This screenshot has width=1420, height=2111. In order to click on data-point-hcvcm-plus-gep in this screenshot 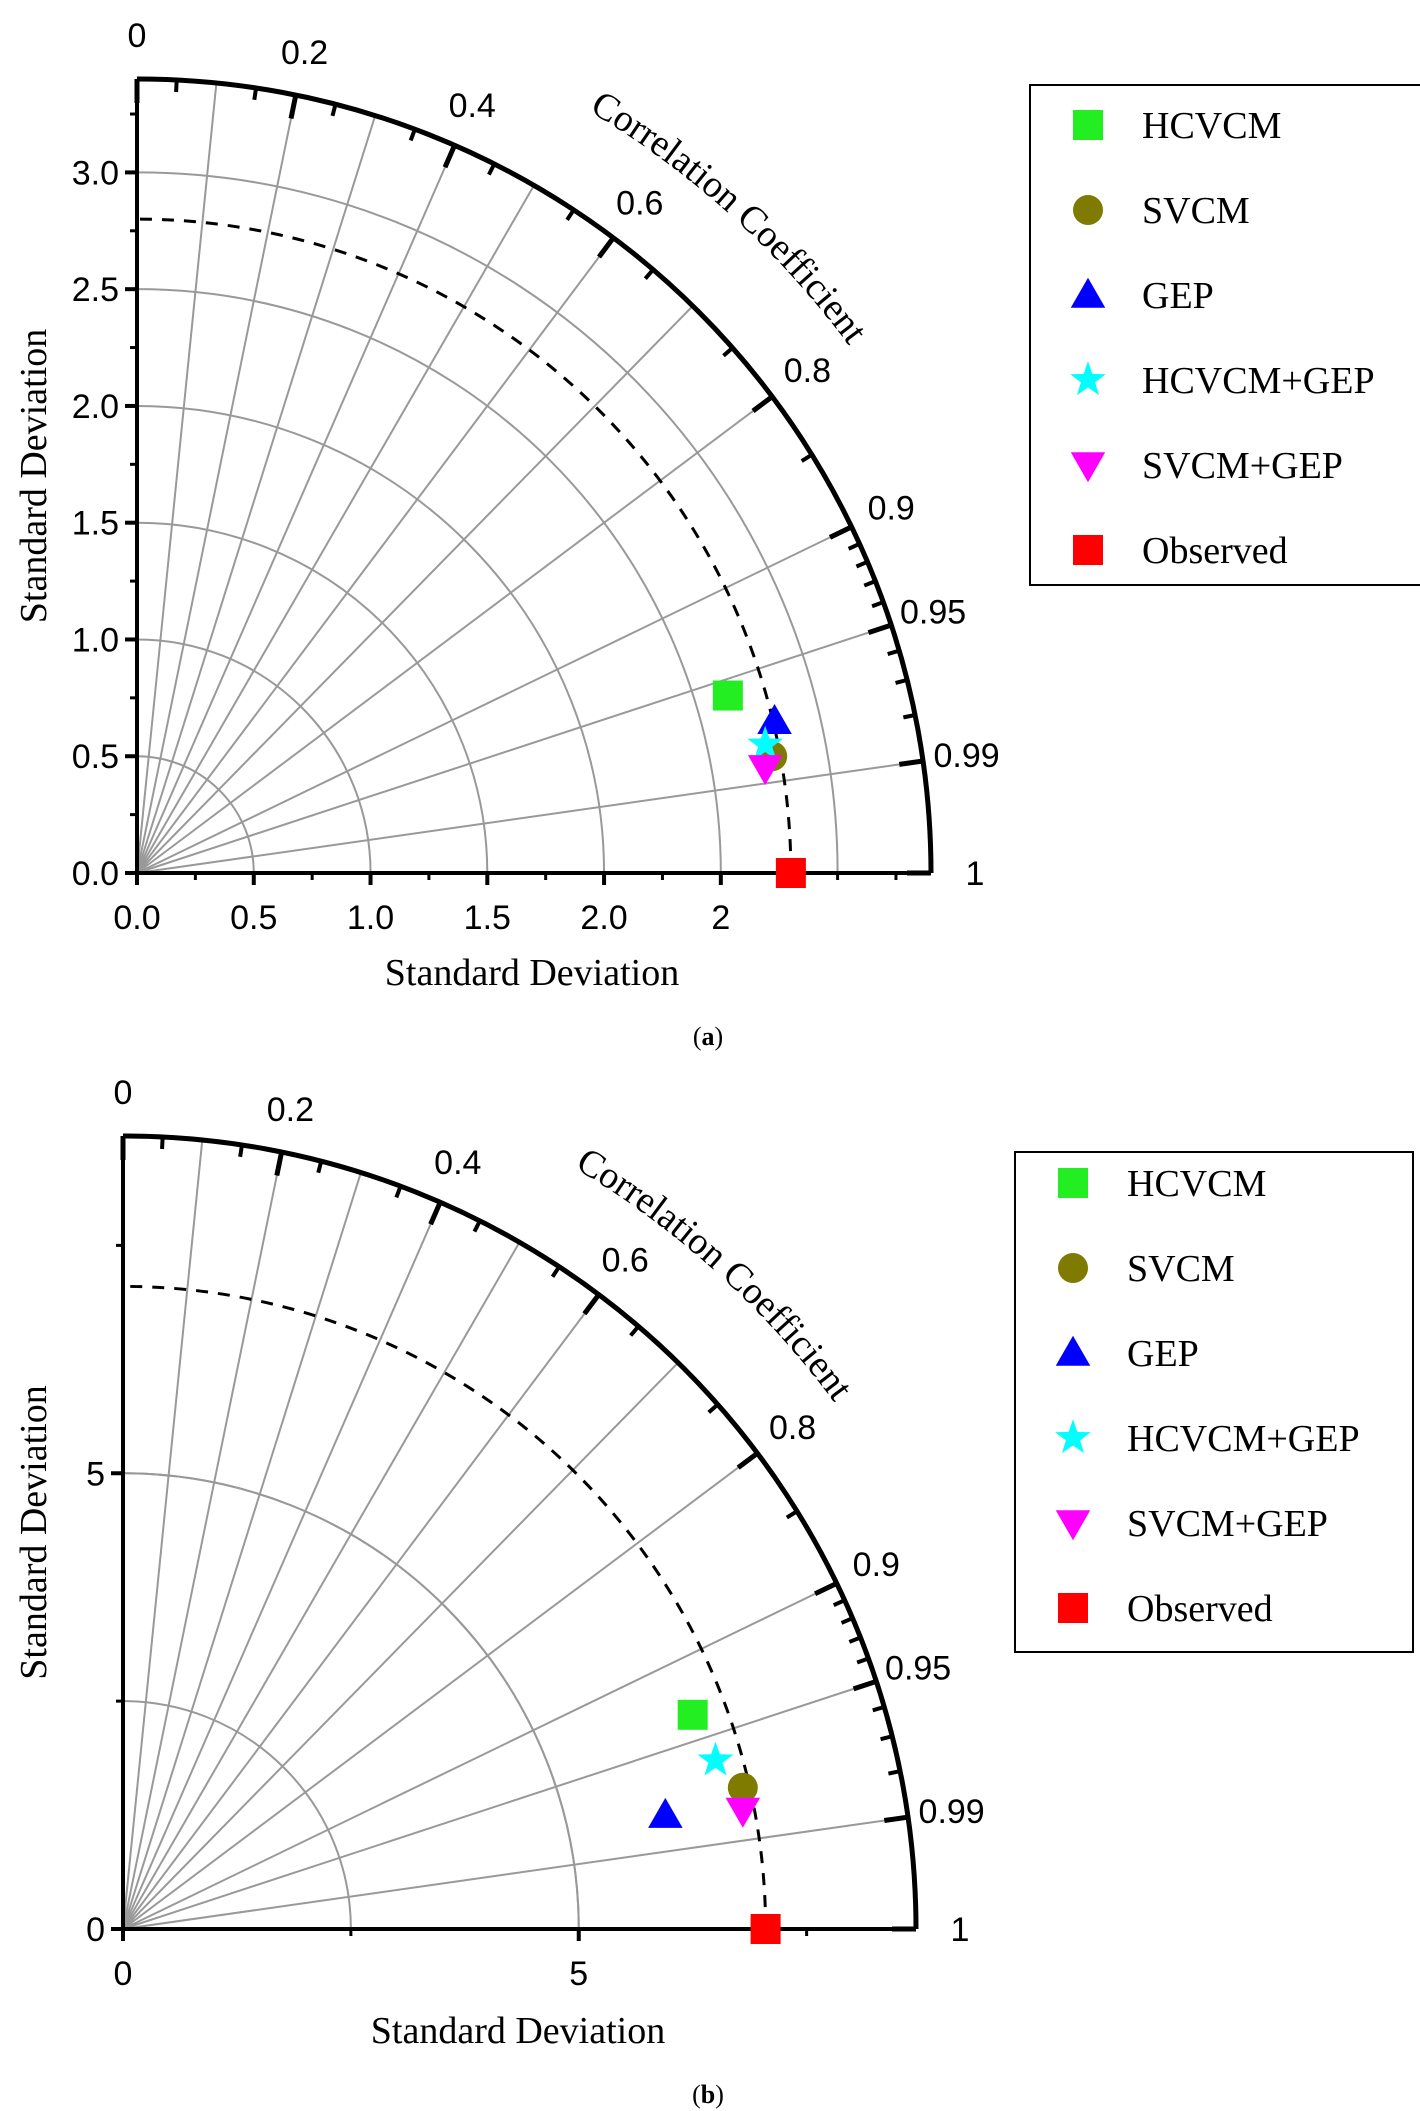, I will do `click(765, 742)`.